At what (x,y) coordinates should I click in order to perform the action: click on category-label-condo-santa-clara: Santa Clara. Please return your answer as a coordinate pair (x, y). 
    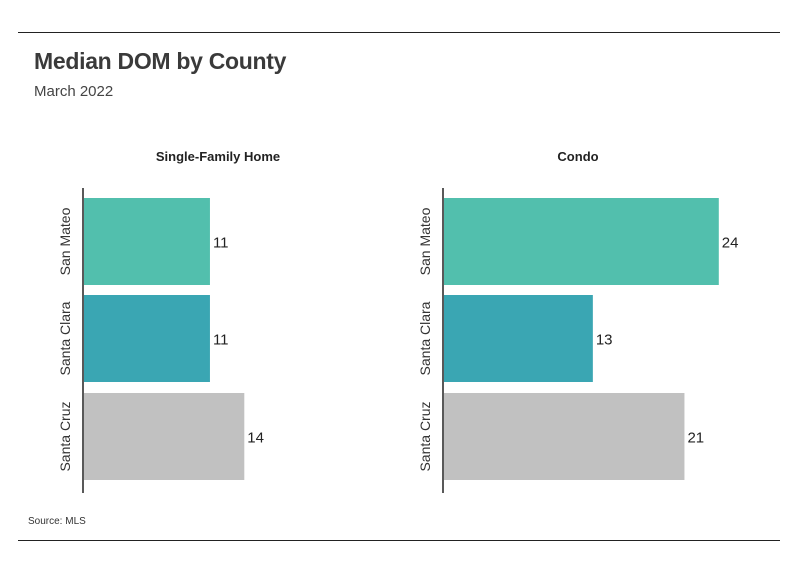
    Looking at the image, I should click on (425, 338).